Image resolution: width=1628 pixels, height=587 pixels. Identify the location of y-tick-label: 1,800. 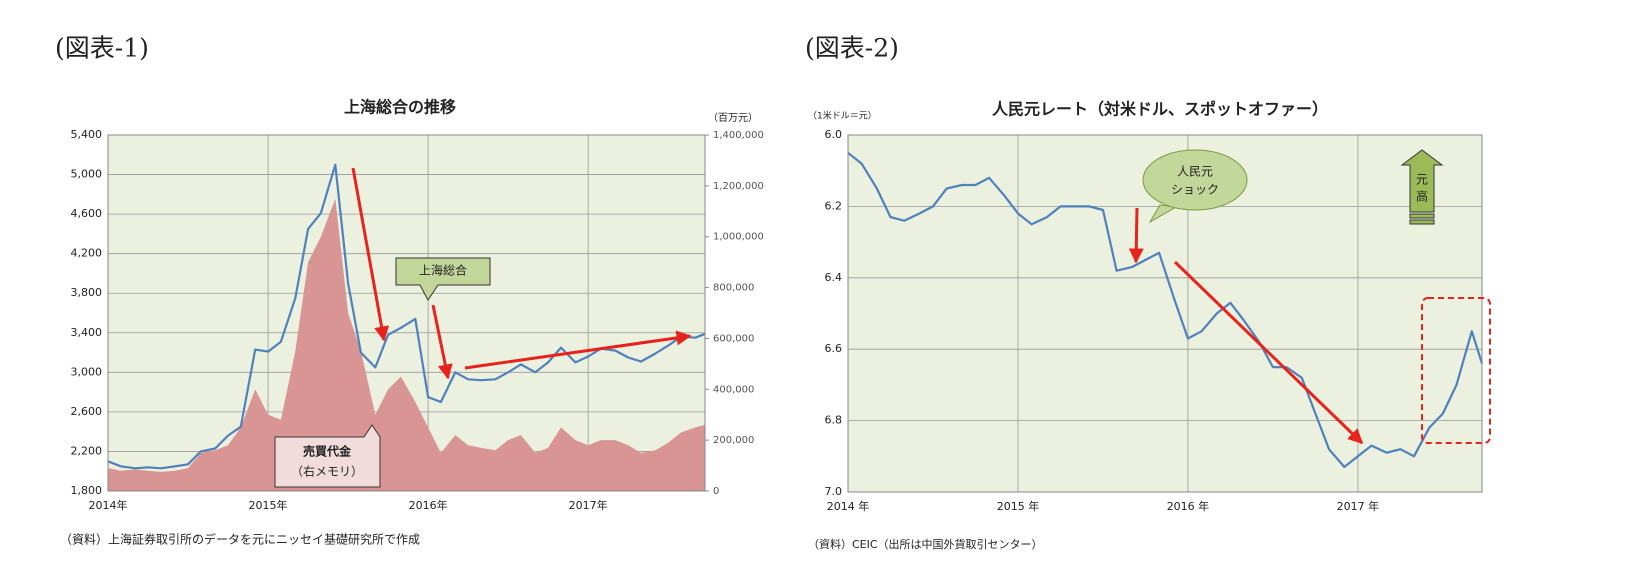
(87, 490).